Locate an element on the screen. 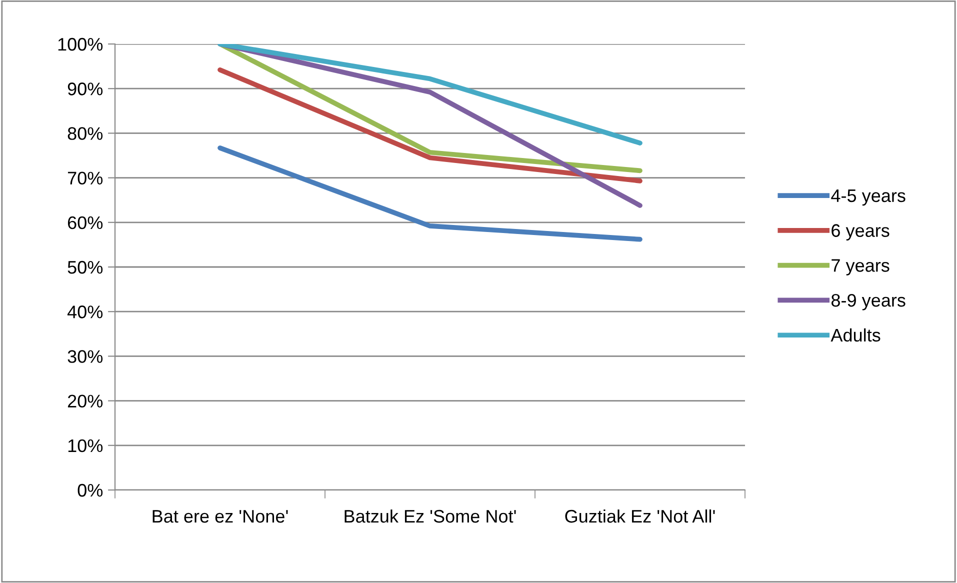  y-tick-label: 50% is located at coordinates (85, 267).